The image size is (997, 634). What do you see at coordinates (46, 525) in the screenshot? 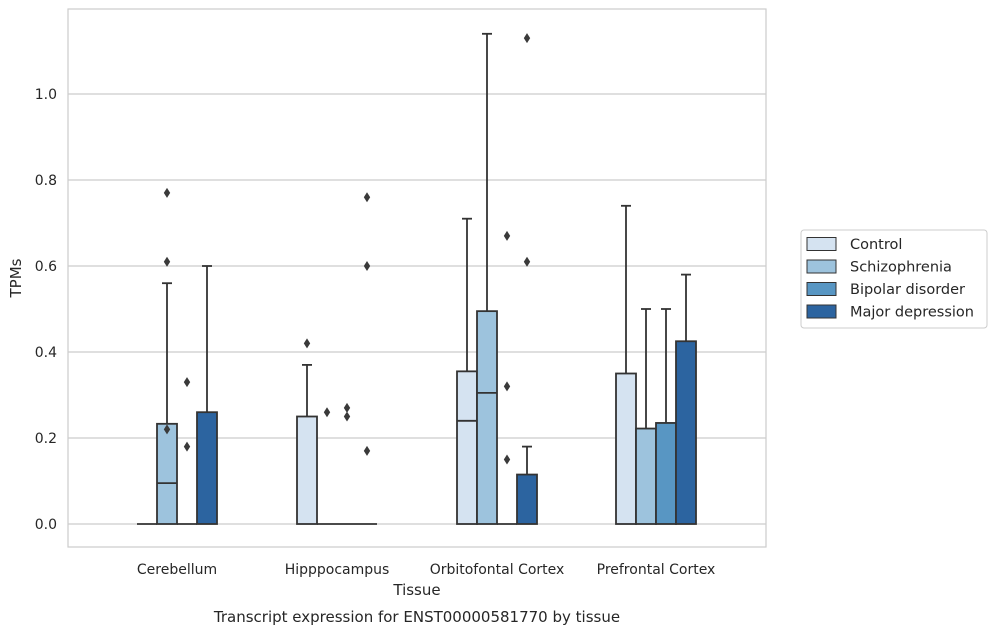
I see `y-tick-label: 0.0` at bounding box center [46, 525].